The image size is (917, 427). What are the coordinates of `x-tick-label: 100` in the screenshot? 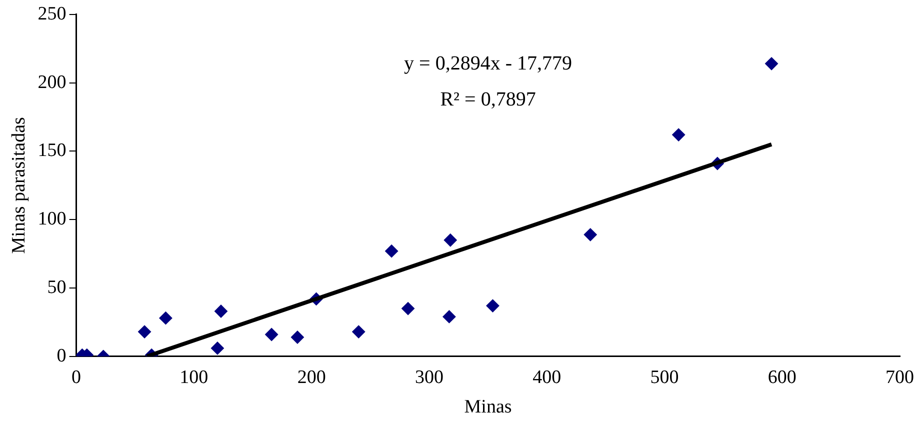 It's located at (194, 377).